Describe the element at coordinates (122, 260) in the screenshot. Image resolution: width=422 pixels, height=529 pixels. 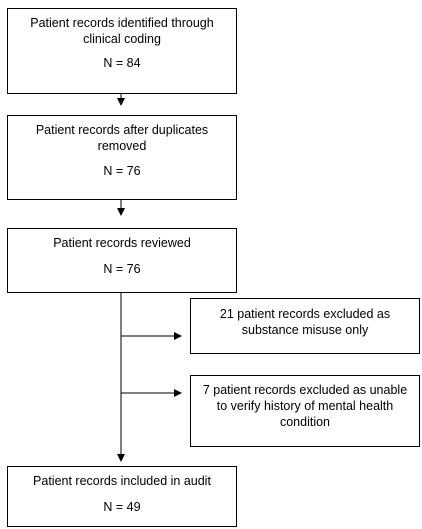
I see `box-reviewed: Patient records reviewed N = 76` at that location.